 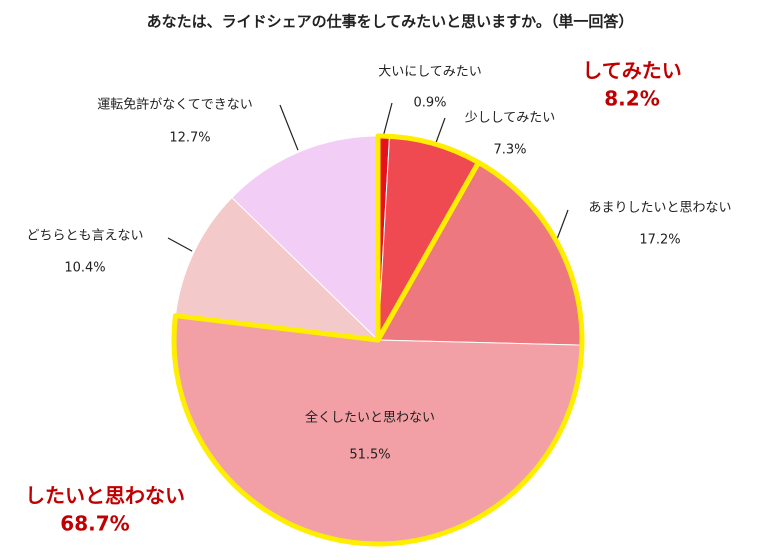 What do you see at coordinates (84, 236) in the screenshot?
I see `slice-label: どちらとも言えない` at bounding box center [84, 236].